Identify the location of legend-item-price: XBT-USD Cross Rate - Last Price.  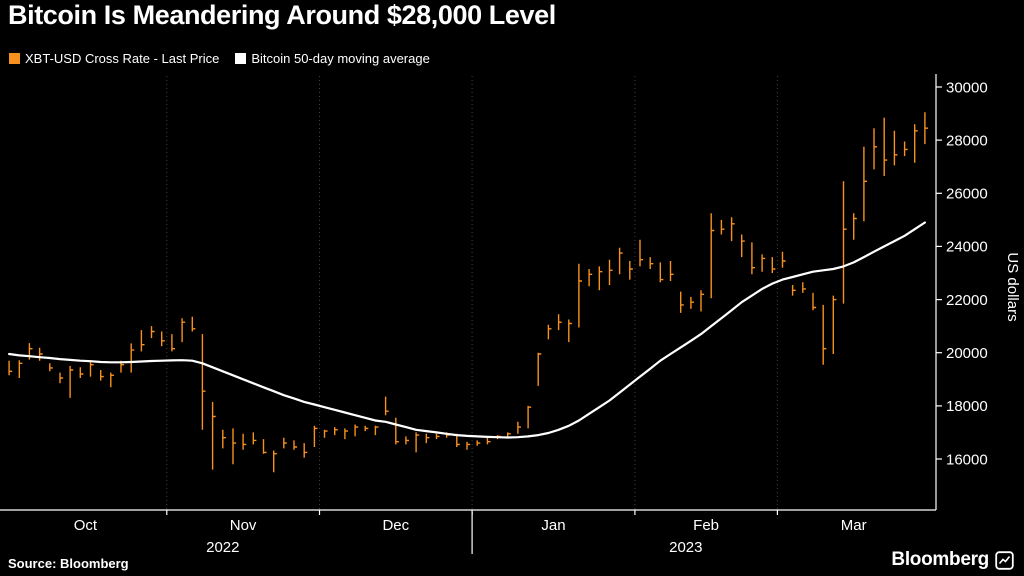
(114, 58).